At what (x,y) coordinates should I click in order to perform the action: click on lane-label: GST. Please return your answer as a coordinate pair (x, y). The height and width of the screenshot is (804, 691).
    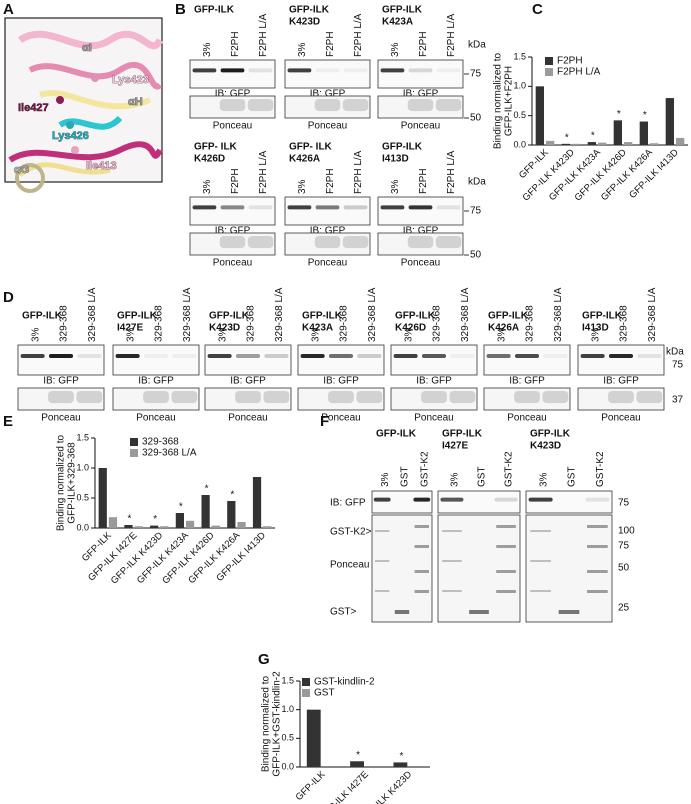
    Looking at the image, I should click on (572, 476).